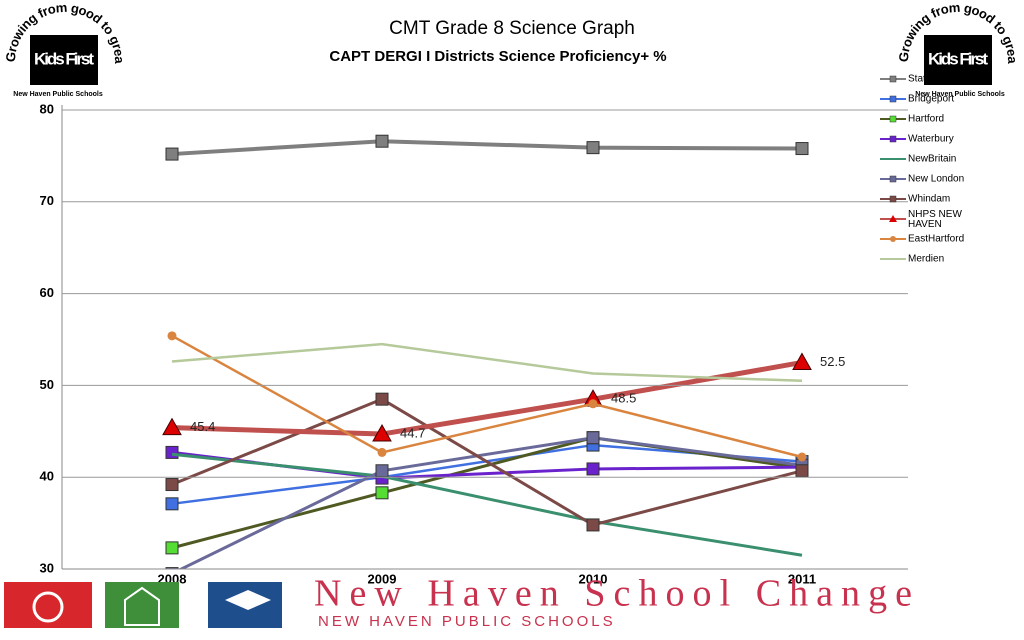  I want to click on legend-label: Merdien, so click(926, 259).